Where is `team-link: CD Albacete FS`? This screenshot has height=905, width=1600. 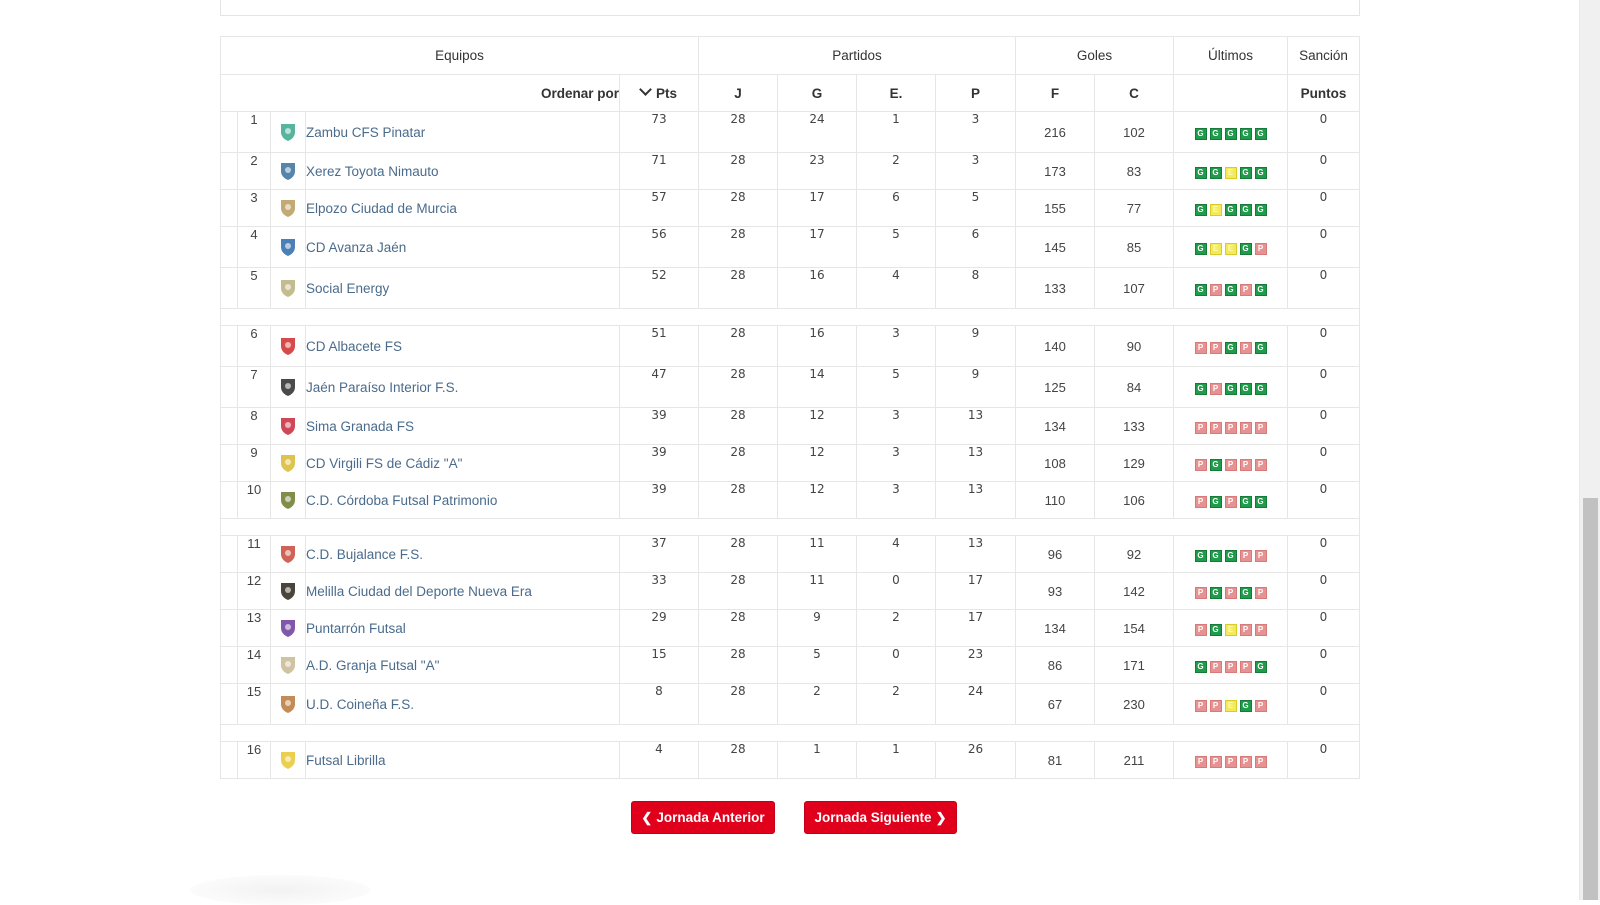 team-link: CD Albacete FS is located at coordinates (354, 346).